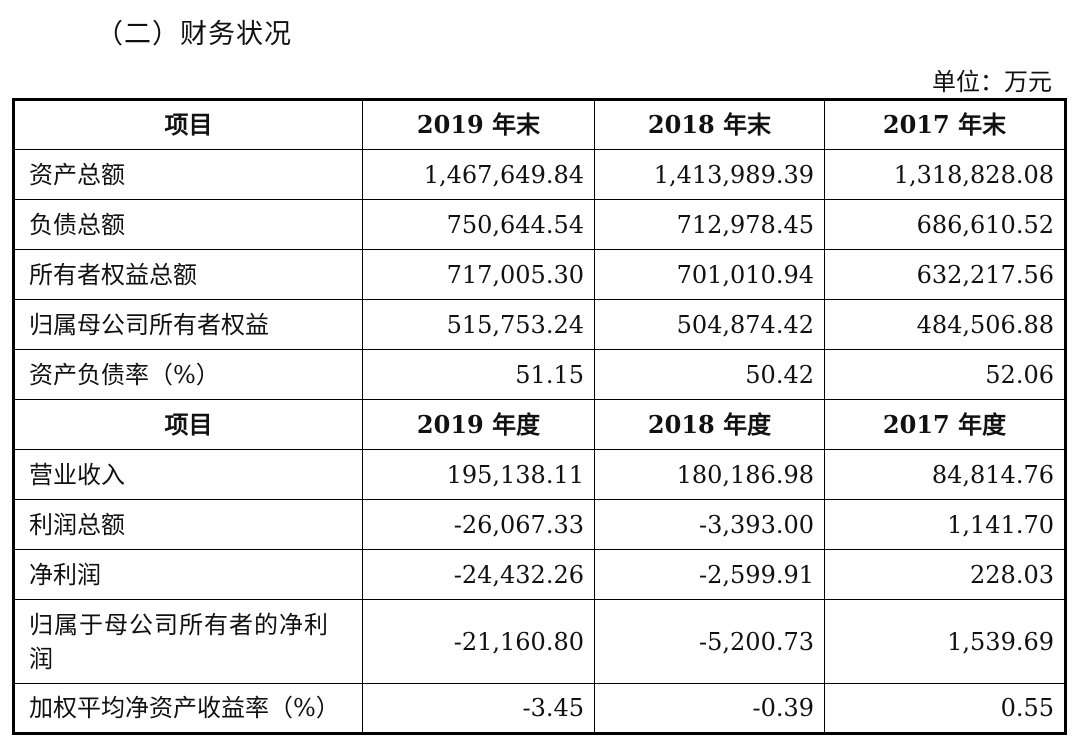 Image resolution: width=1080 pixels, height=750 pixels. I want to click on cell-2017: 84,814.76, so click(945, 474).